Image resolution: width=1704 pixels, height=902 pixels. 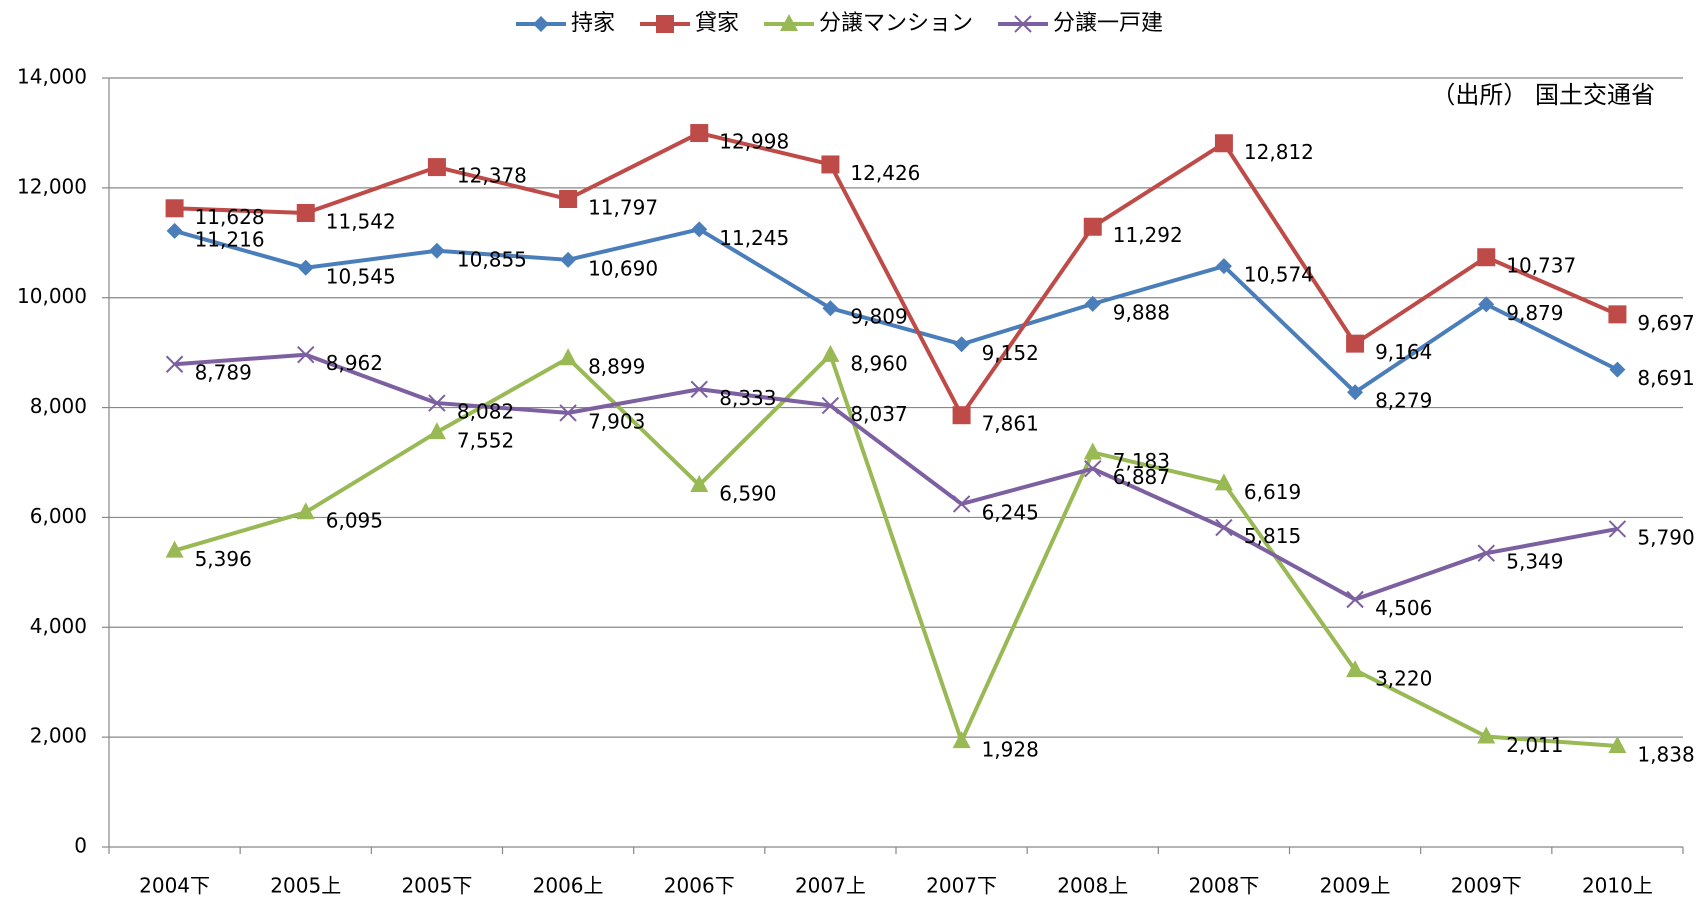 What do you see at coordinates (485, 412) in the screenshot?
I see `data-label: 8,082` at bounding box center [485, 412].